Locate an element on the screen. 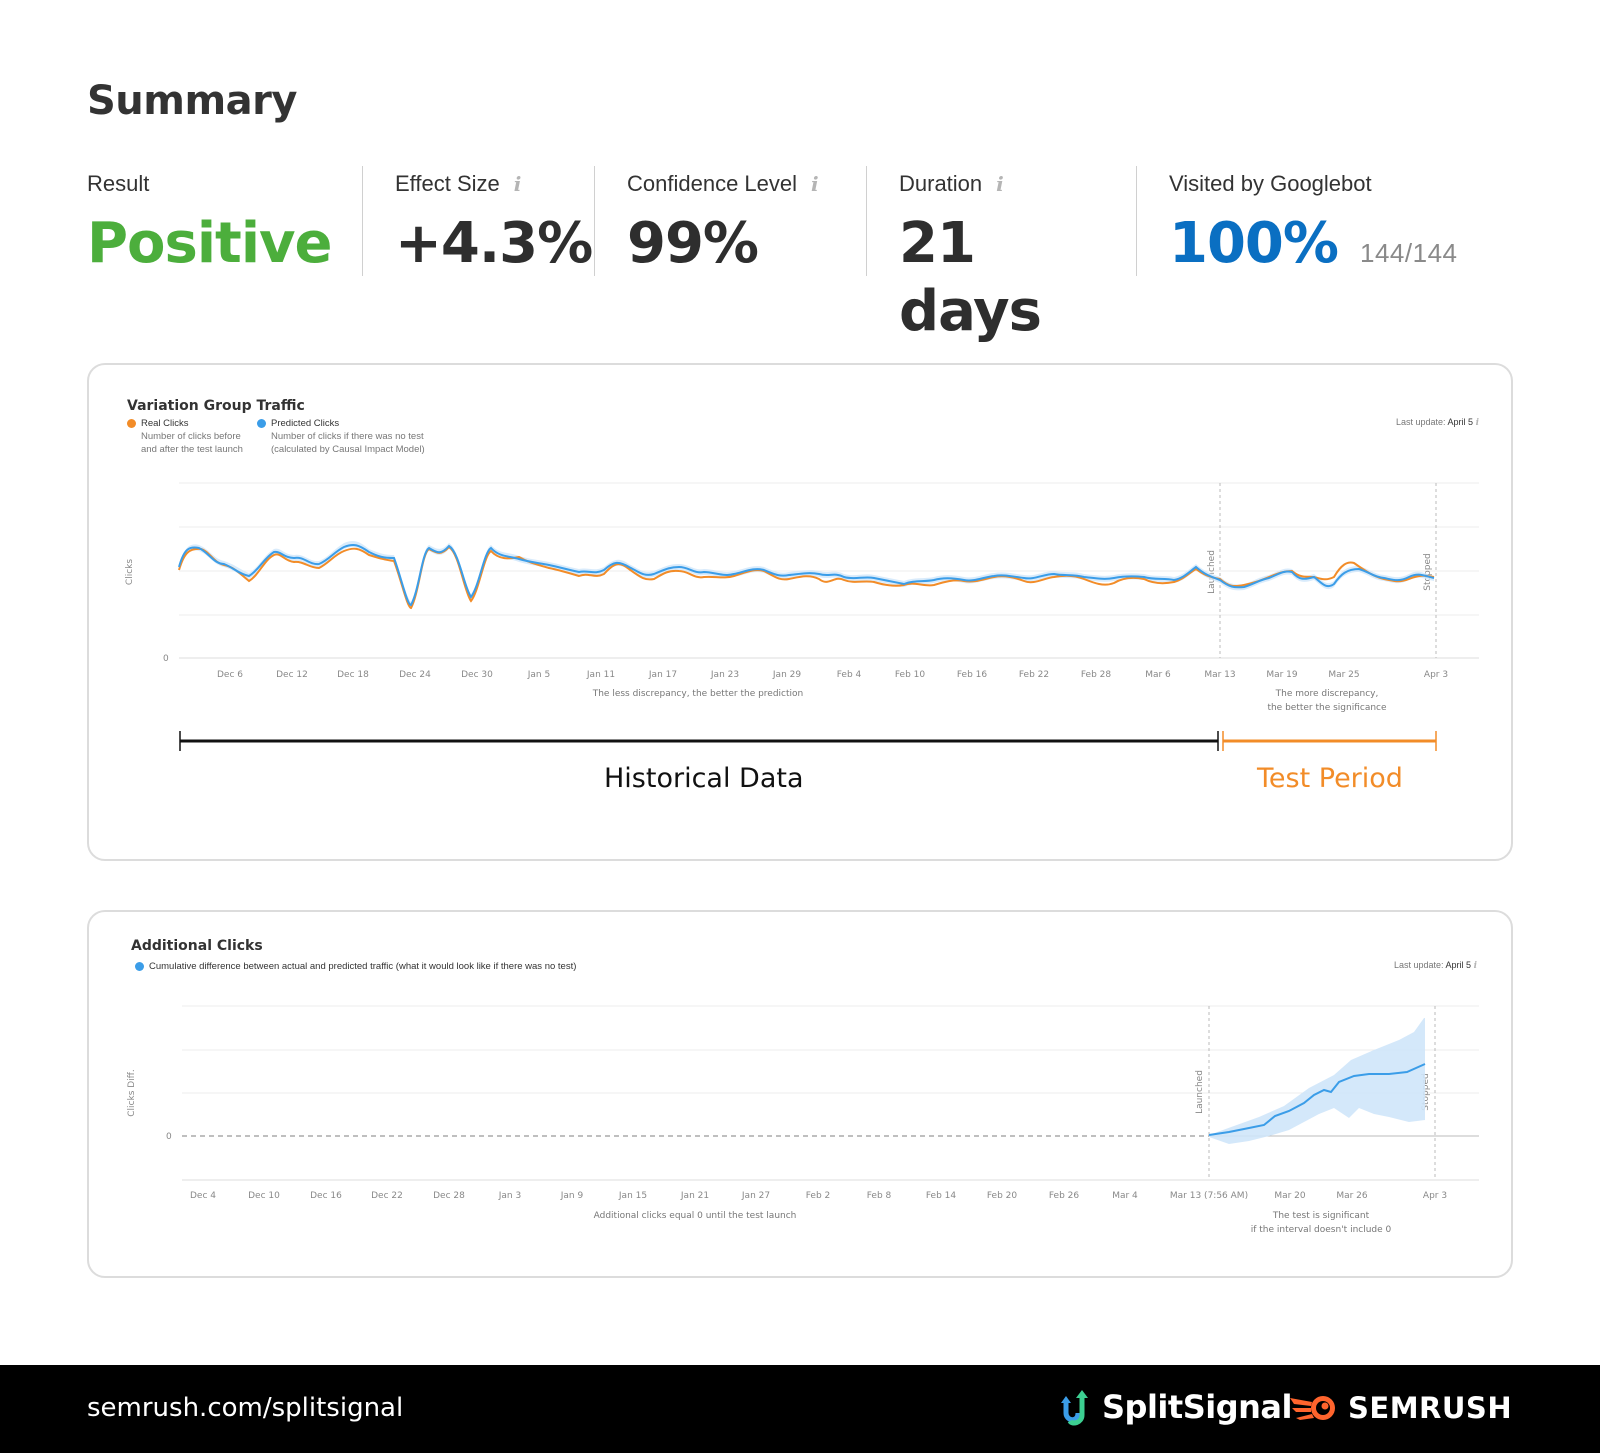 Image resolution: width=1600 pixels, height=1453 pixels. metric-confidence-level: Confidence Level i 99% is located at coordinates (730, 221).